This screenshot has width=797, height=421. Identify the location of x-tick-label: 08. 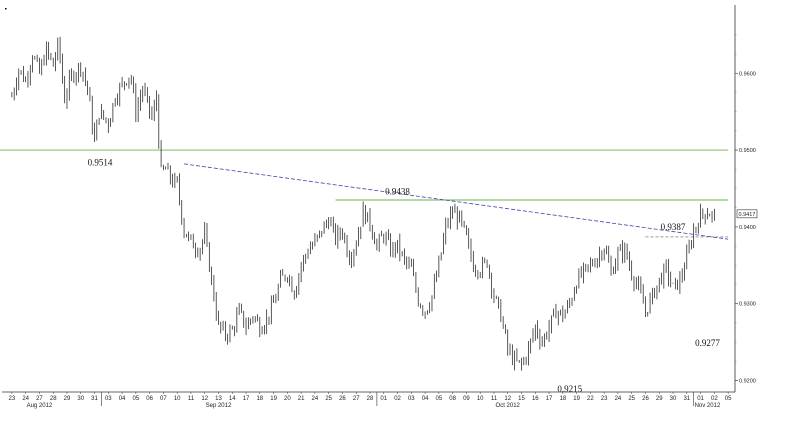
(452, 399).